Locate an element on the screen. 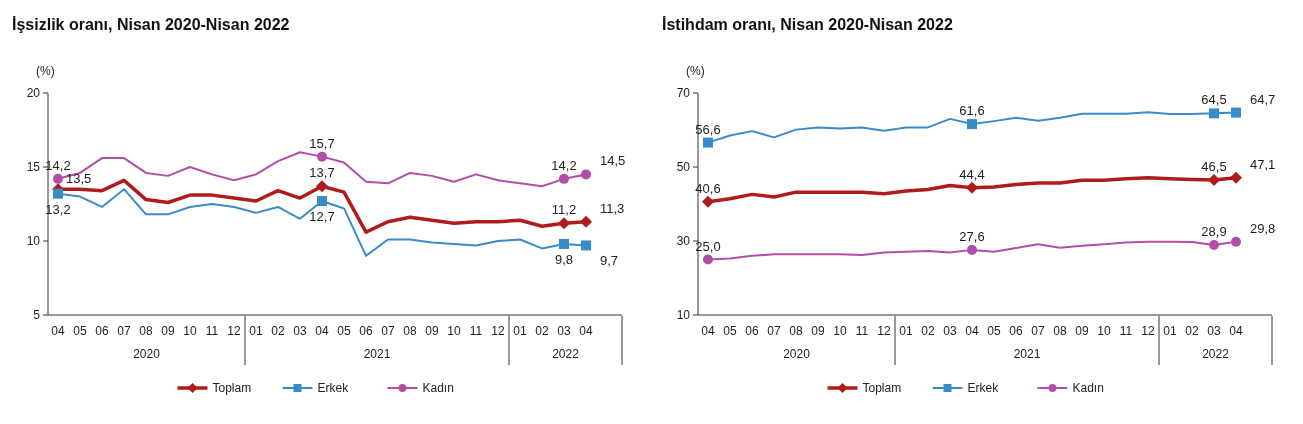 This screenshot has width=1303, height=424. data-label: 64,5 is located at coordinates (1214, 100).